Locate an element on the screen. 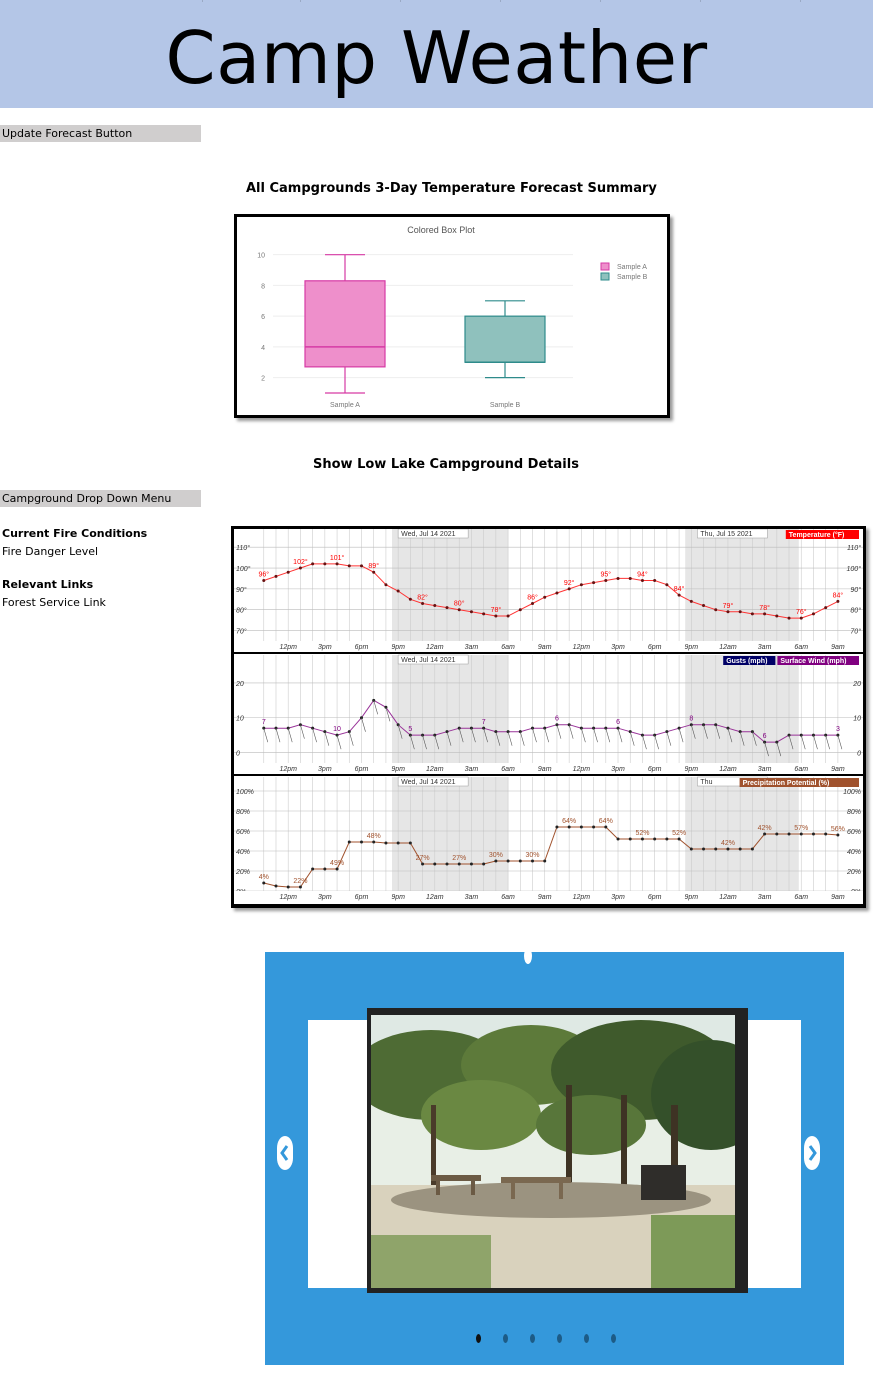 This screenshot has height=1377, width=882. temperature-series-line is located at coordinates (551, 591).